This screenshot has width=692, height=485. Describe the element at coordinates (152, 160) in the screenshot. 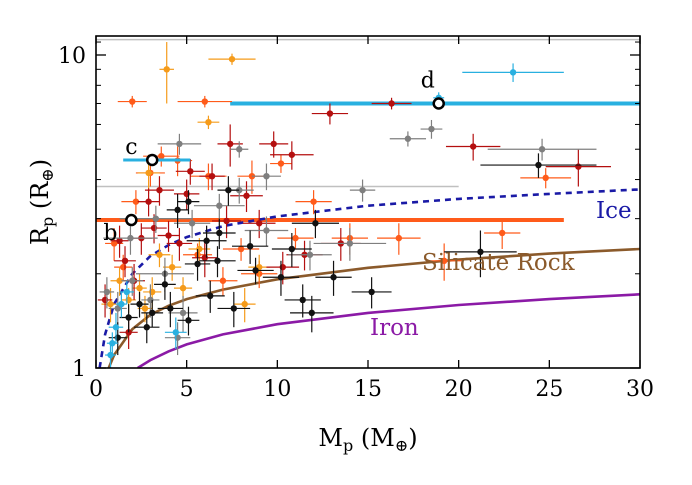

I see `planet-c-marker` at that location.